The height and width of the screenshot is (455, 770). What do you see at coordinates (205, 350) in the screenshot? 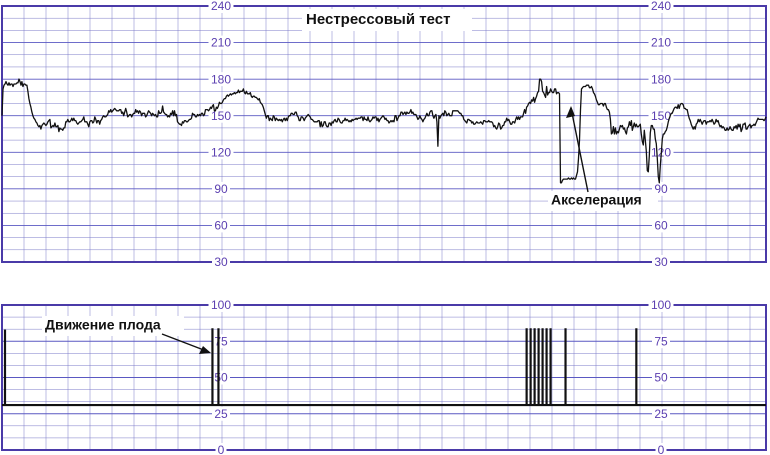
I see `fetal-movement-arrowhead` at bounding box center [205, 350].